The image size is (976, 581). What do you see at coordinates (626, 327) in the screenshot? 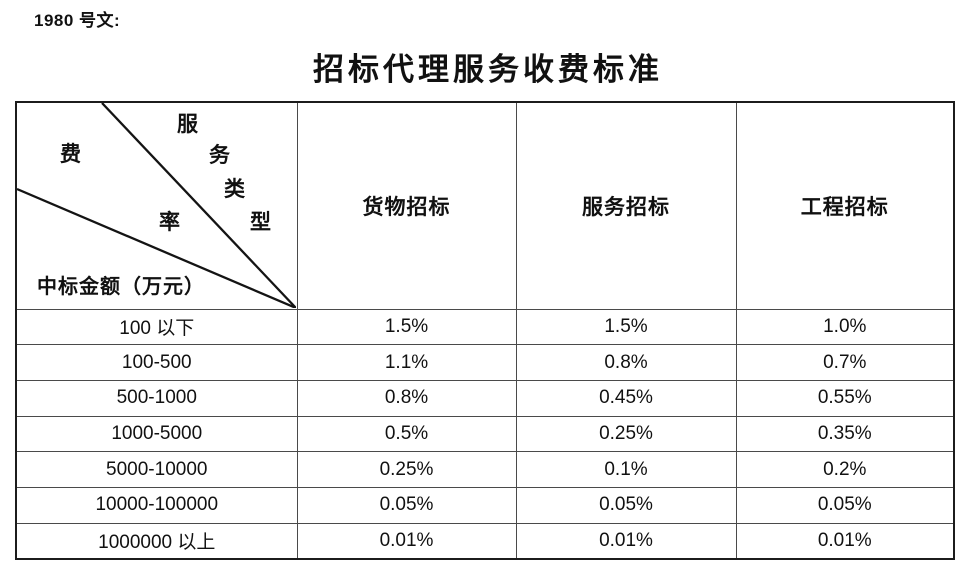
I see `services-rate-cell: 1.5%` at bounding box center [626, 327].